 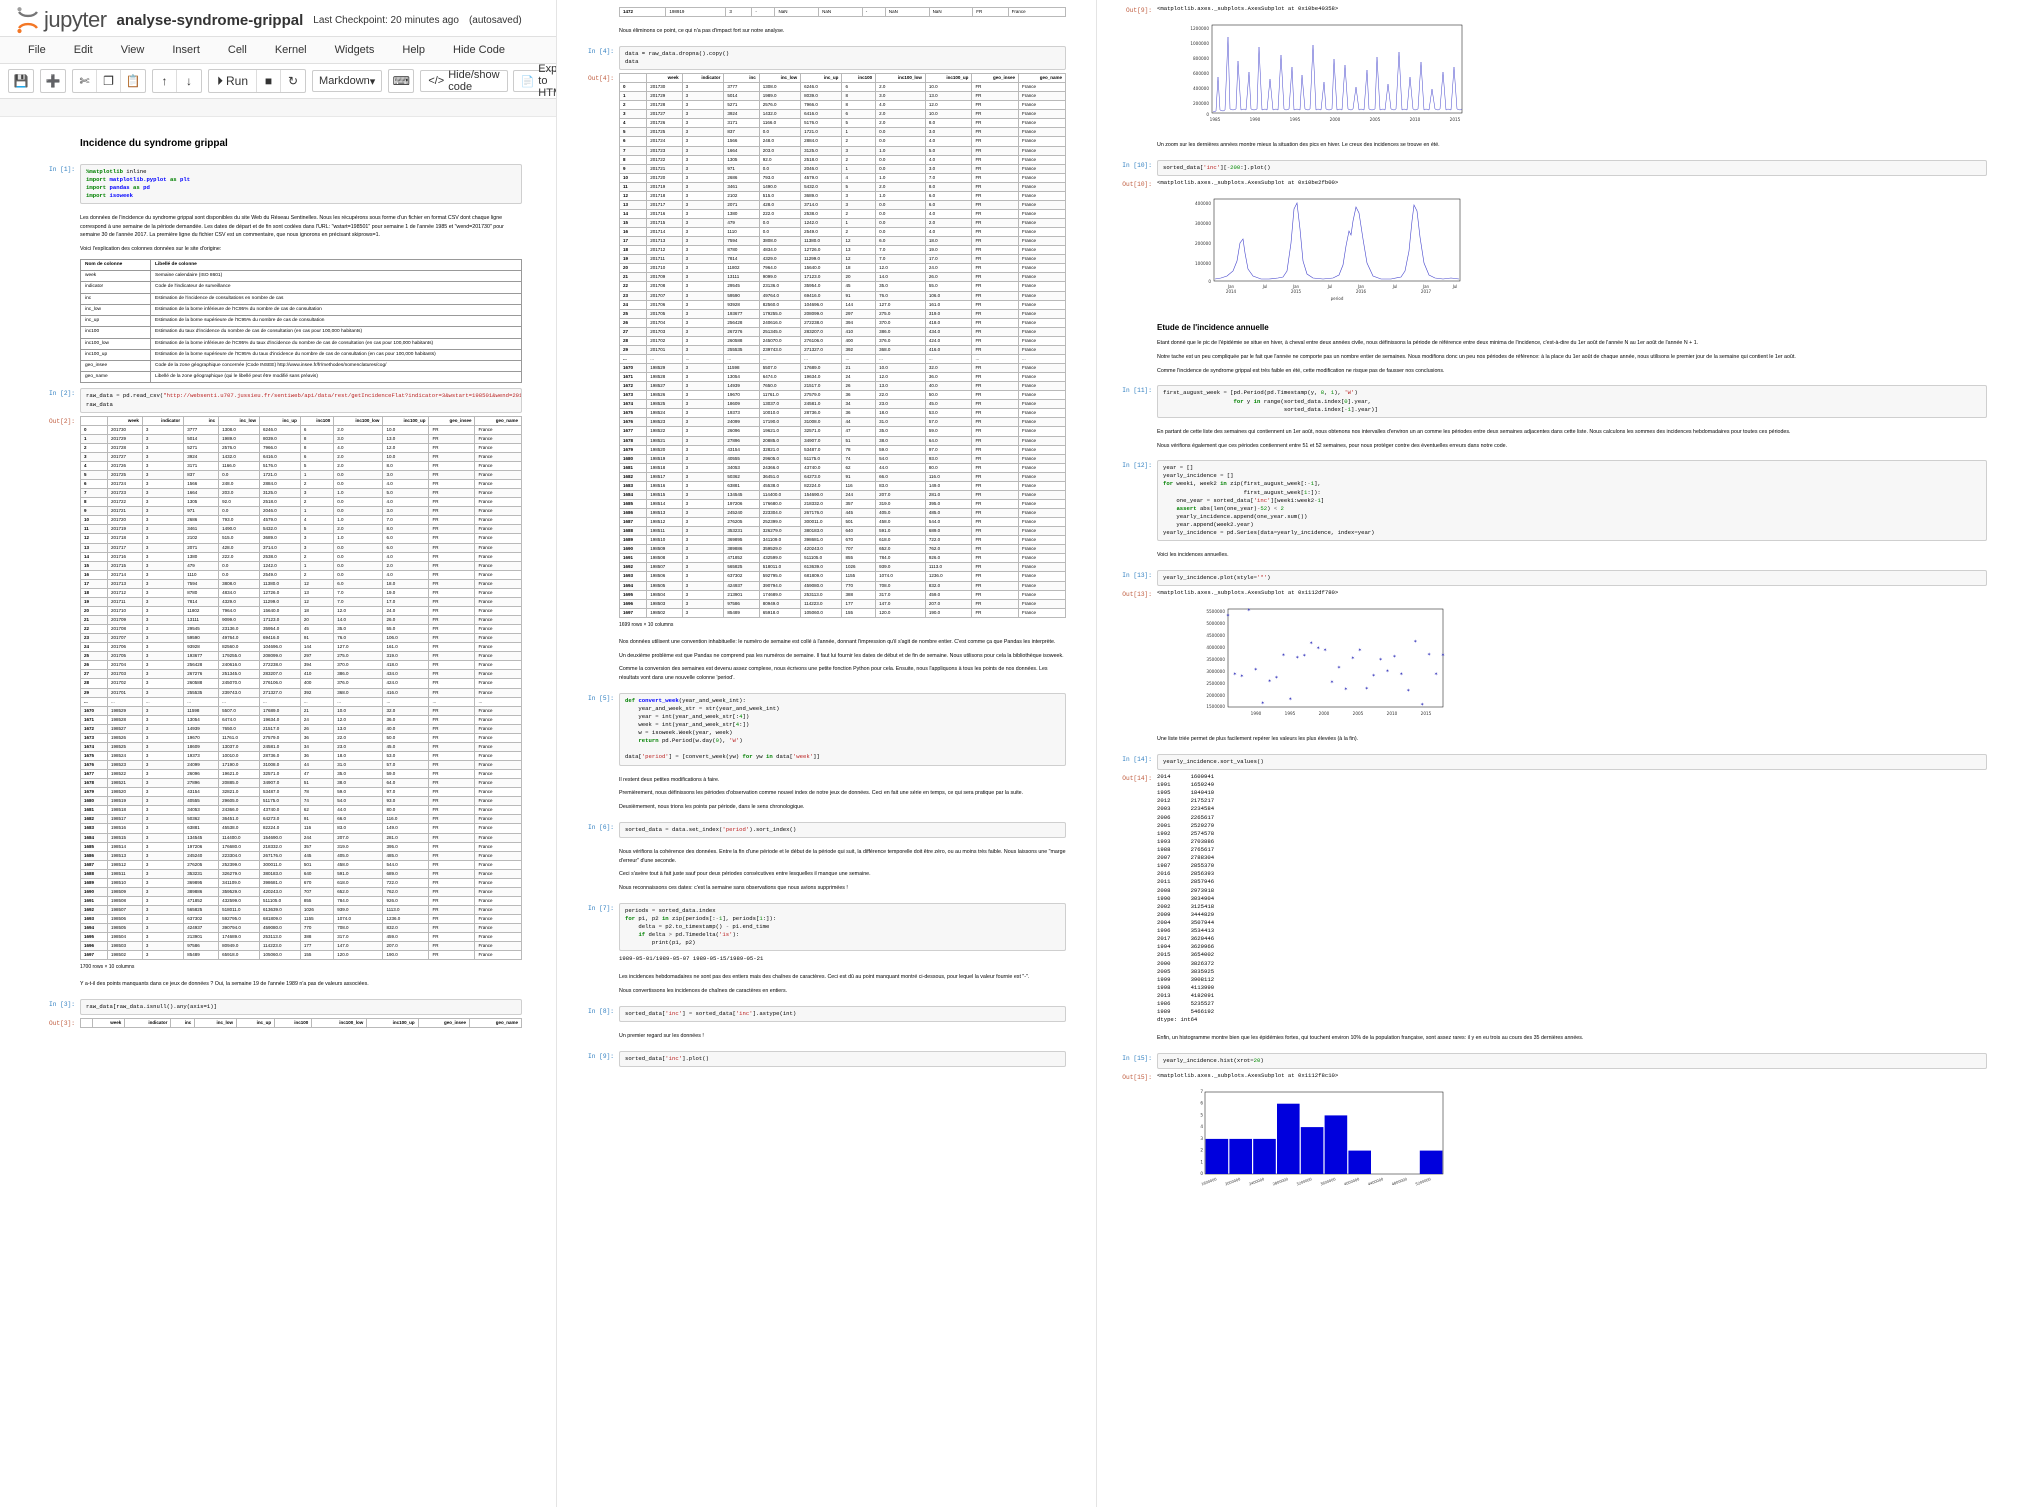 I want to click on hide-show-code-button: </> Hide/show code, so click(x=464, y=81).